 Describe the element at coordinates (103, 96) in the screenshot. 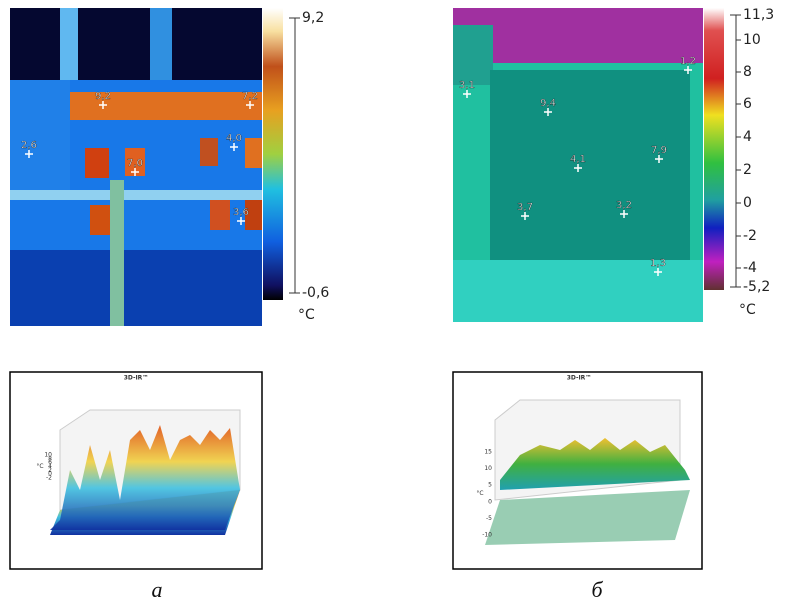

I see `point-label: 9,2` at that location.